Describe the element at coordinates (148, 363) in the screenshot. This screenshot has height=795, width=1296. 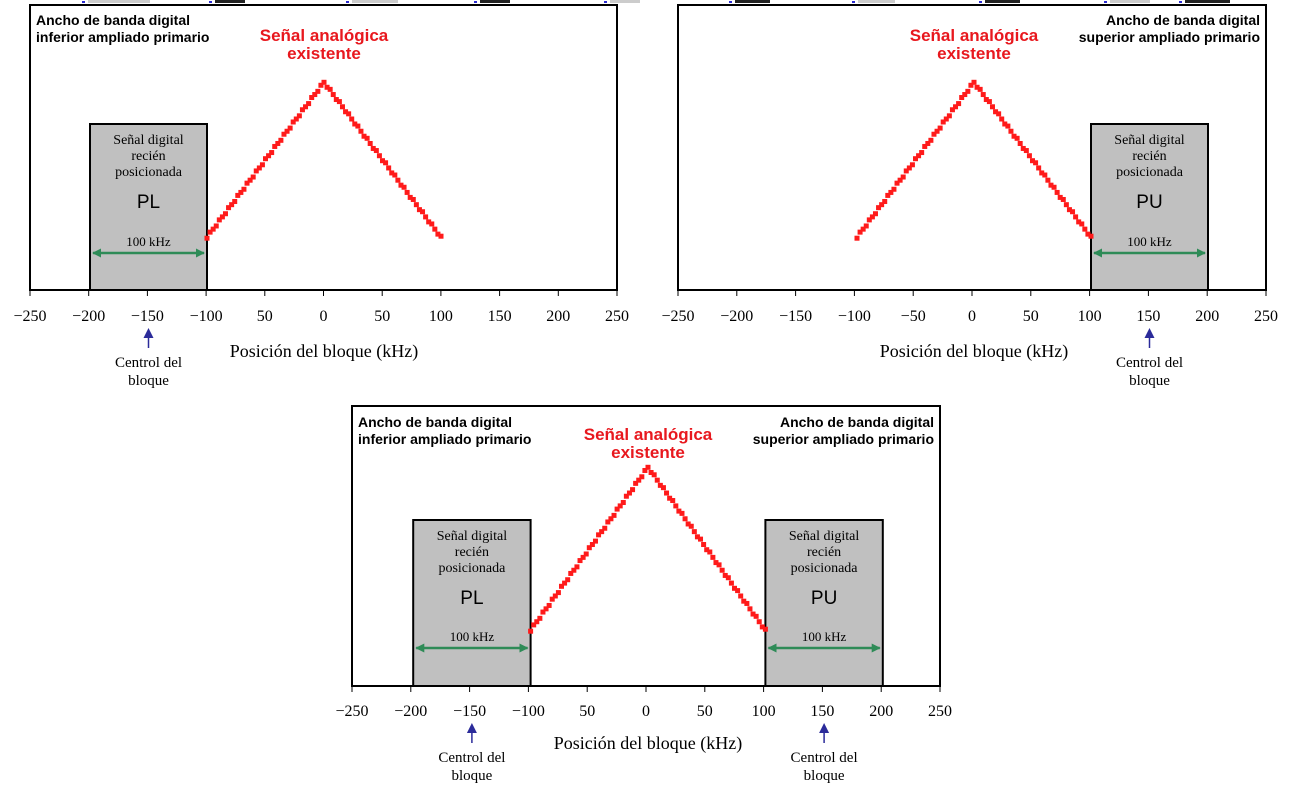
I see `block-center-label: Centrol del` at that location.